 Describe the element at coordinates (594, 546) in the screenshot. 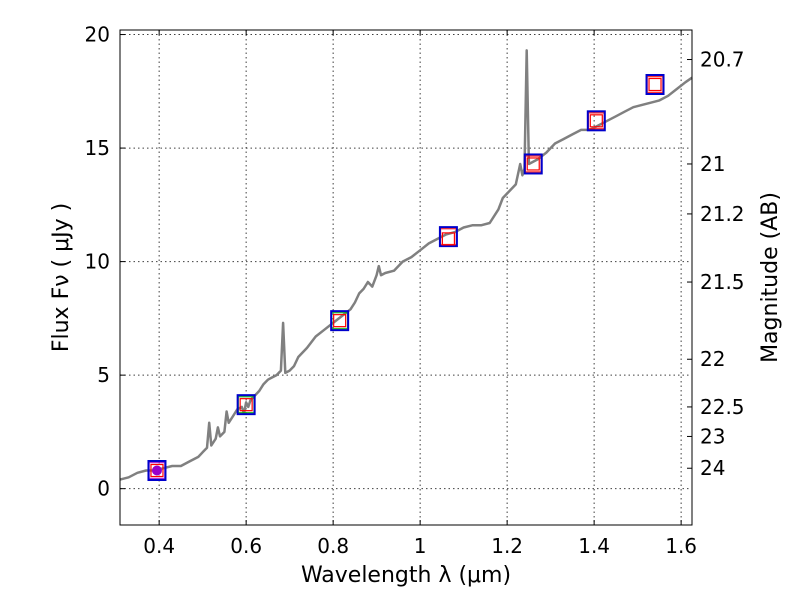

I see `x-tick-label: 1.4` at that location.